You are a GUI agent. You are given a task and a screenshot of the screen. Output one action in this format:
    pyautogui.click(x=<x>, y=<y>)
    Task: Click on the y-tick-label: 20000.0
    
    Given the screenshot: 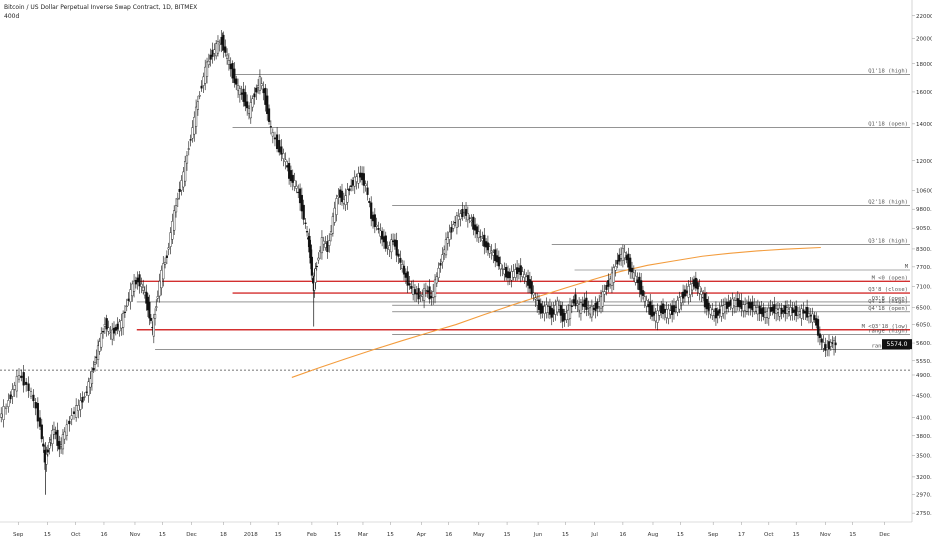 What is the action you would take?
    pyautogui.click(x=924, y=40)
    